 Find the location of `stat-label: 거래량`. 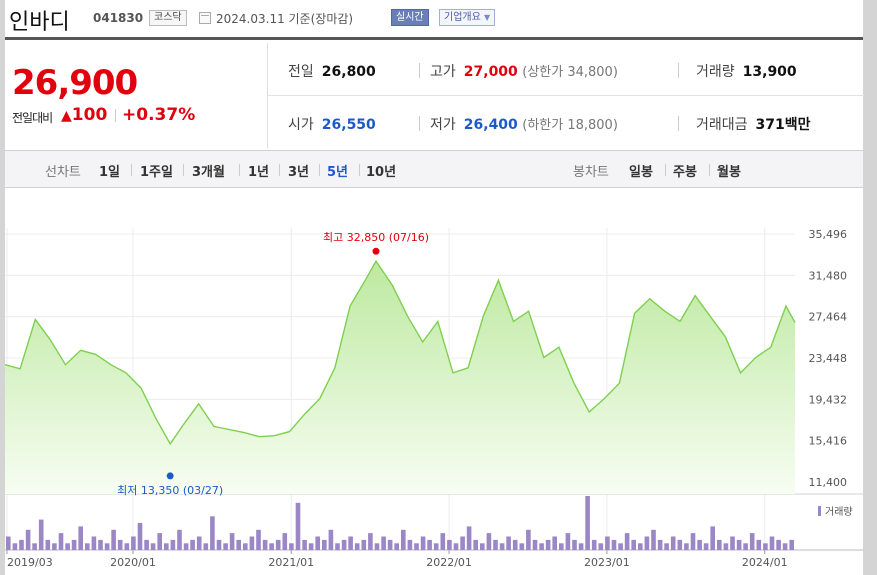

stat-label: 거래량 is located at coordinates (715, 72).